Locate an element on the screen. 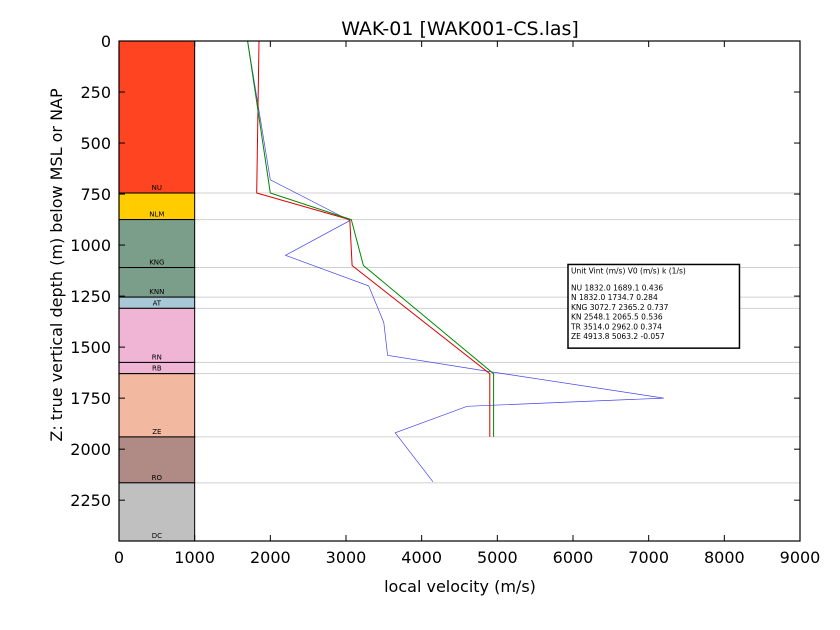  legend-box is located at coordinates (654, 306).